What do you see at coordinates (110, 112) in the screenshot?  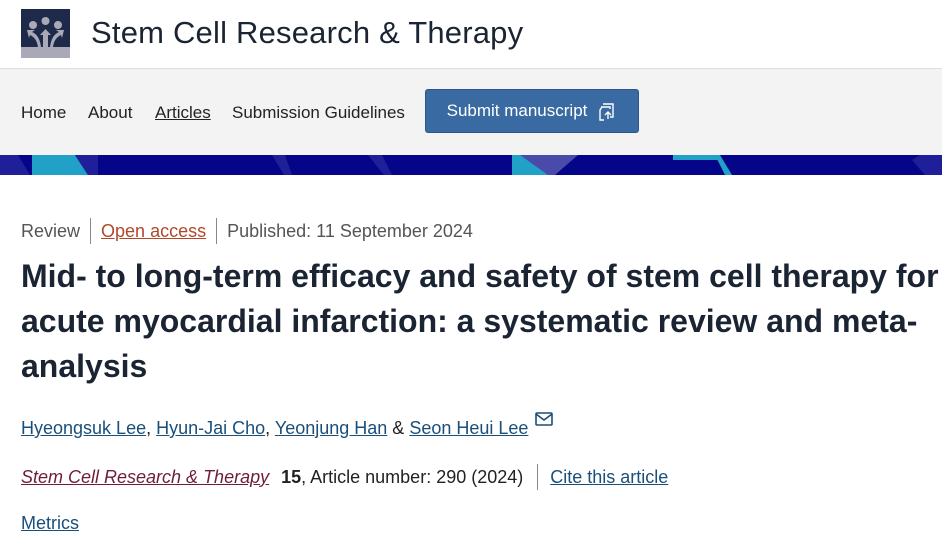 I see `nav-about: About` at bounding box center [110, 112].